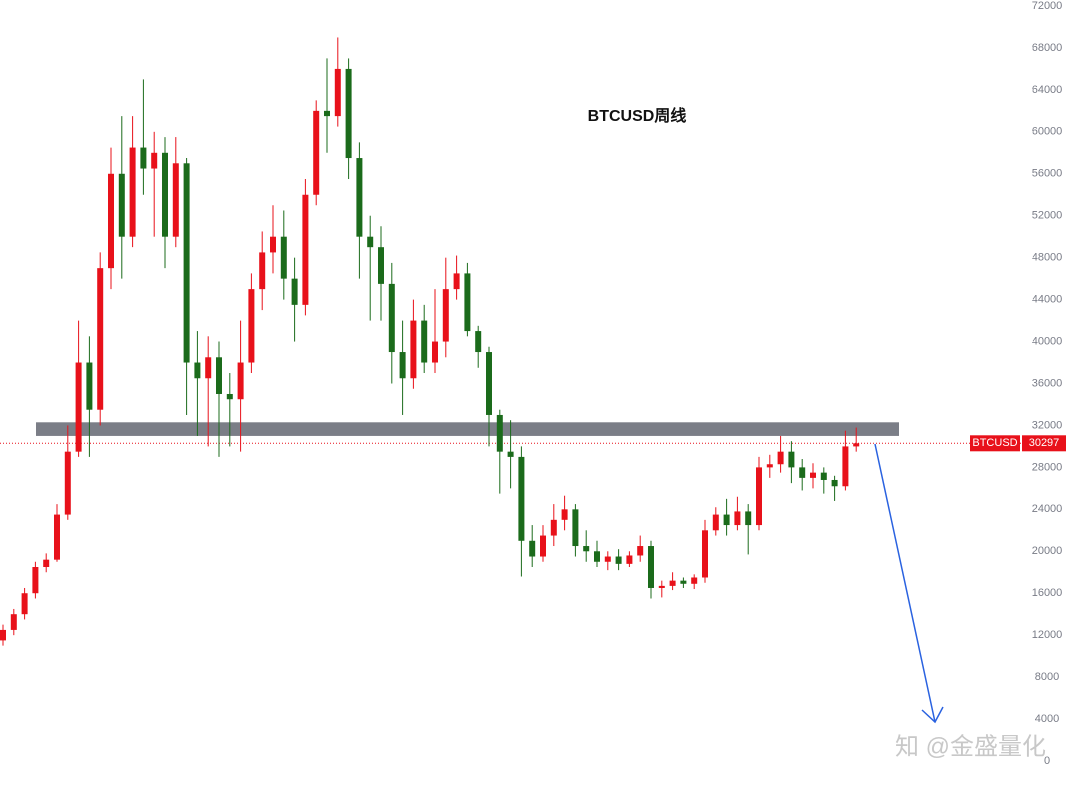 Image resolution: width=1076 pixels, height=795 pixels. I want to click on y-tick-label: 60000, so click(1047, 132).